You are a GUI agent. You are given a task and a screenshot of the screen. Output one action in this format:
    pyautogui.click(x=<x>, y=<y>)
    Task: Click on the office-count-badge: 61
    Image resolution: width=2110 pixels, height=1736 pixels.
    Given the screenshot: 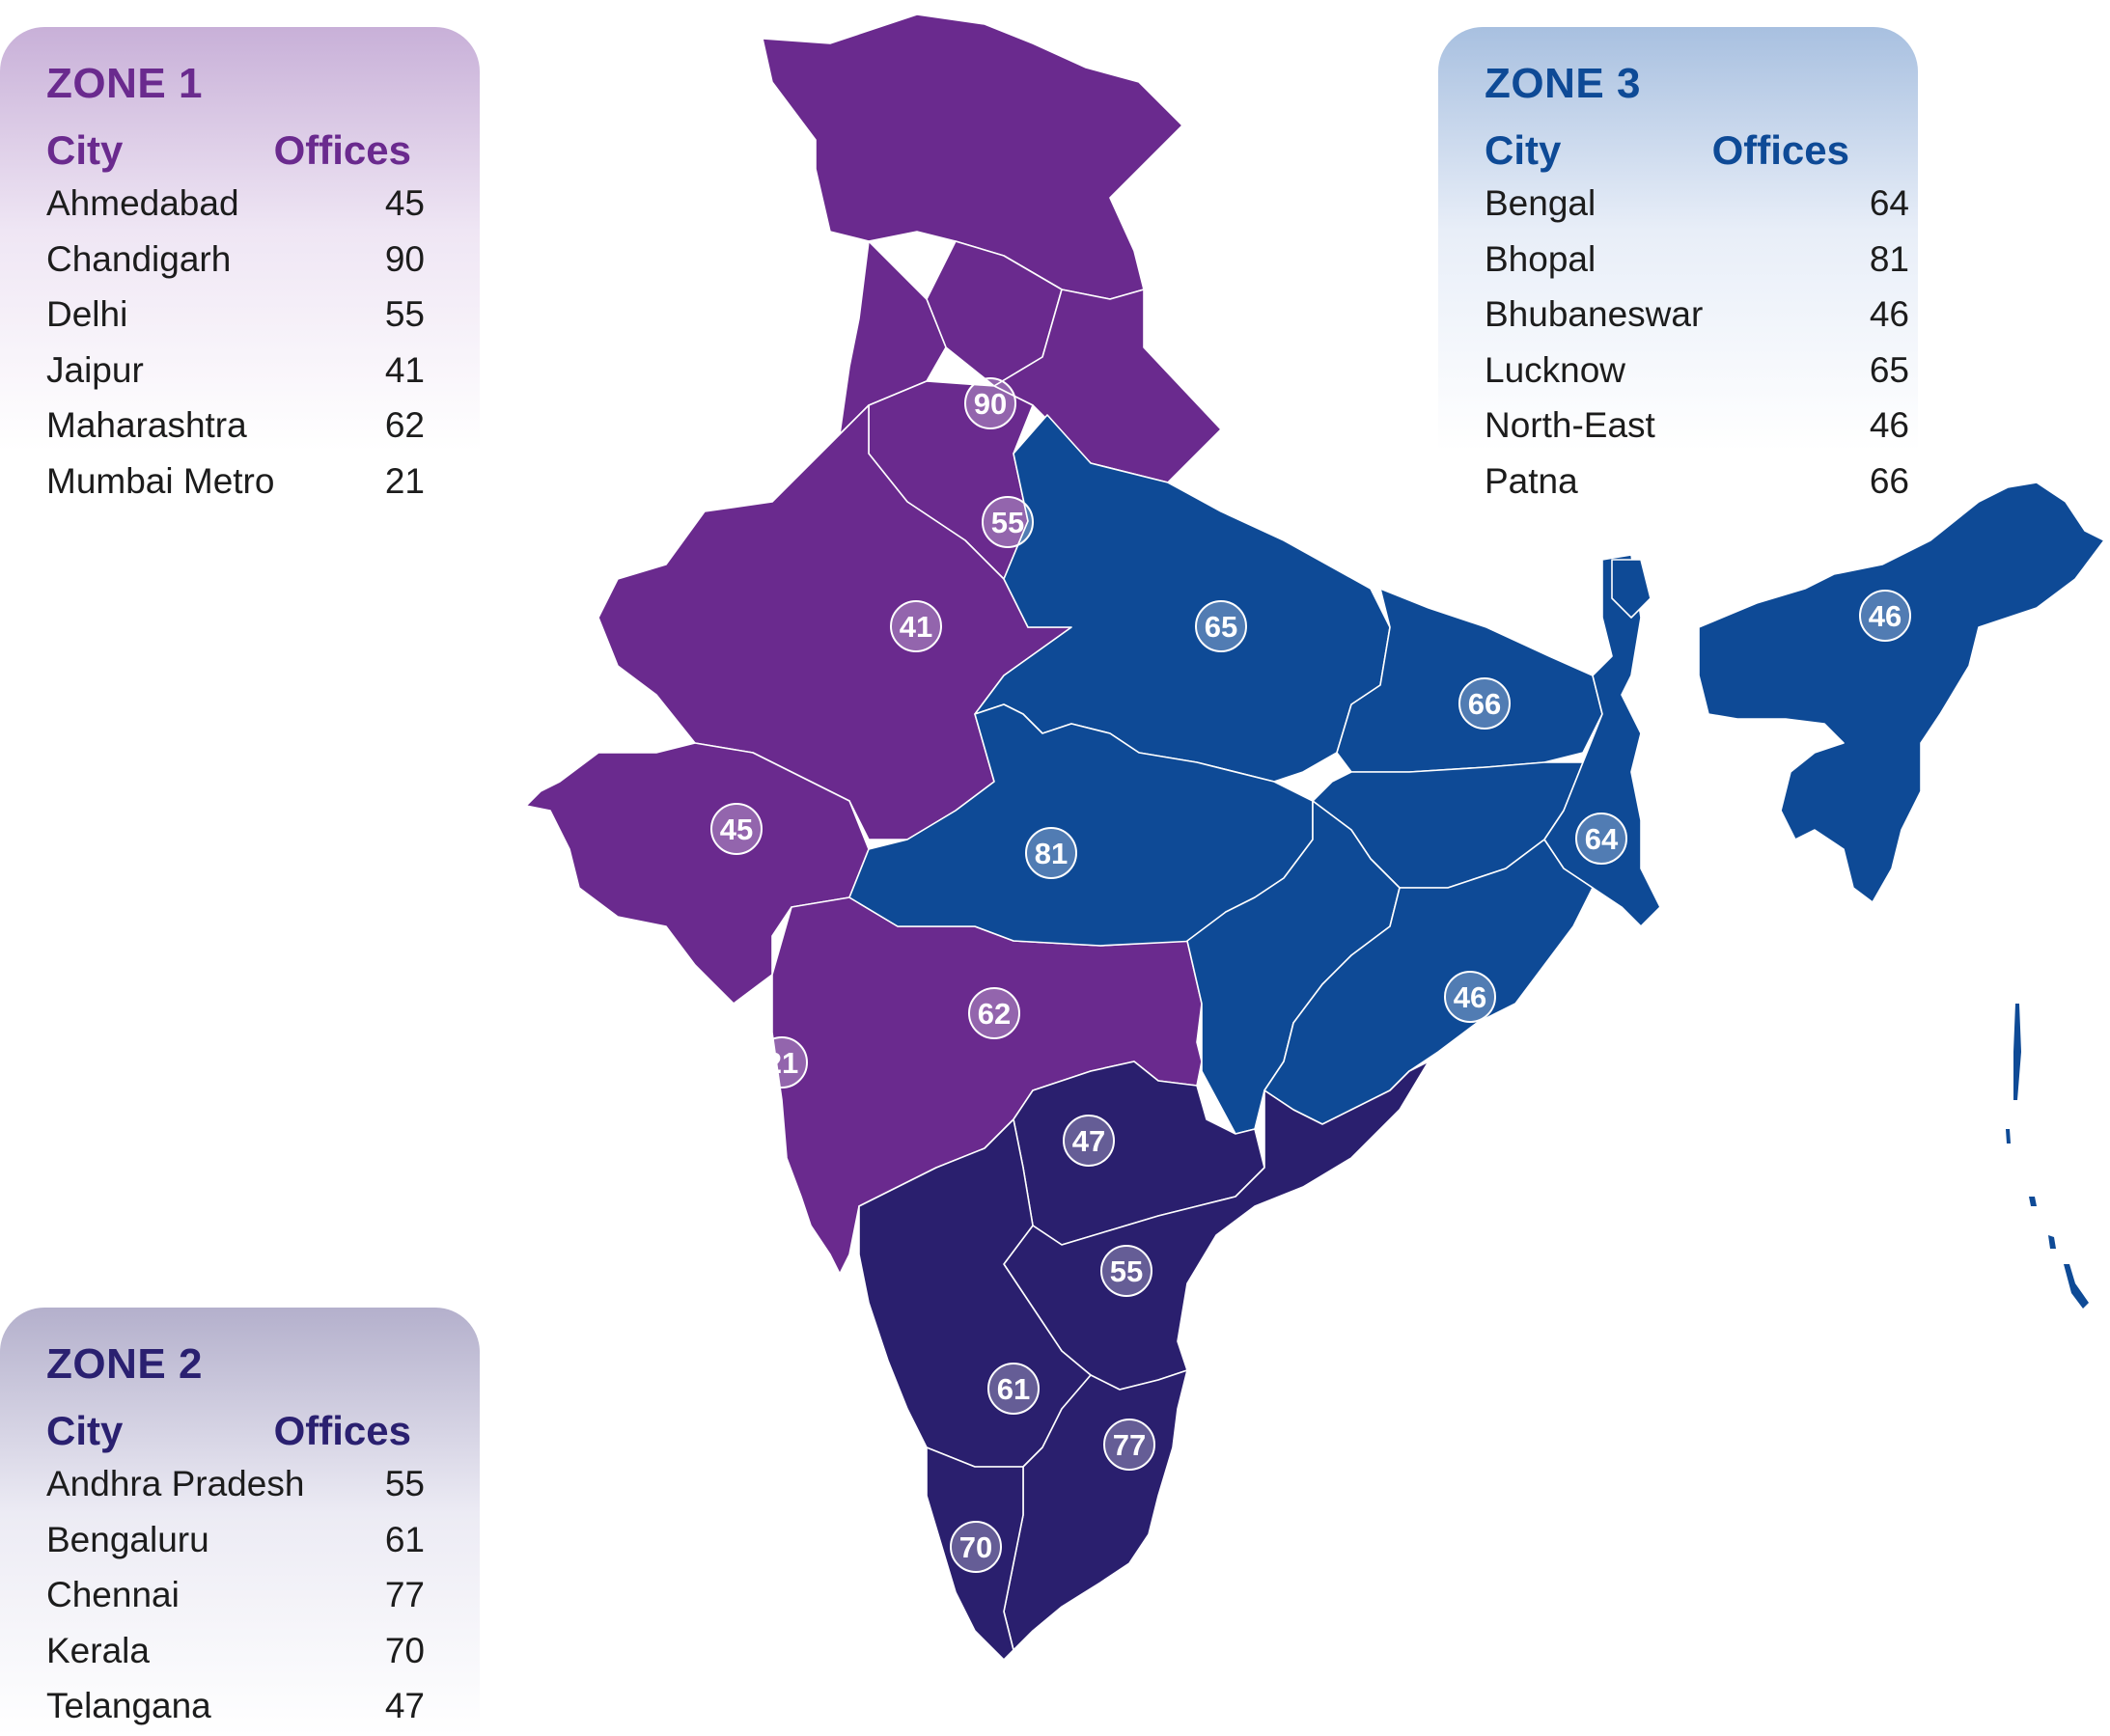 What is the action you would take?
    pyautogui.click(x=1013, y=1389)
    